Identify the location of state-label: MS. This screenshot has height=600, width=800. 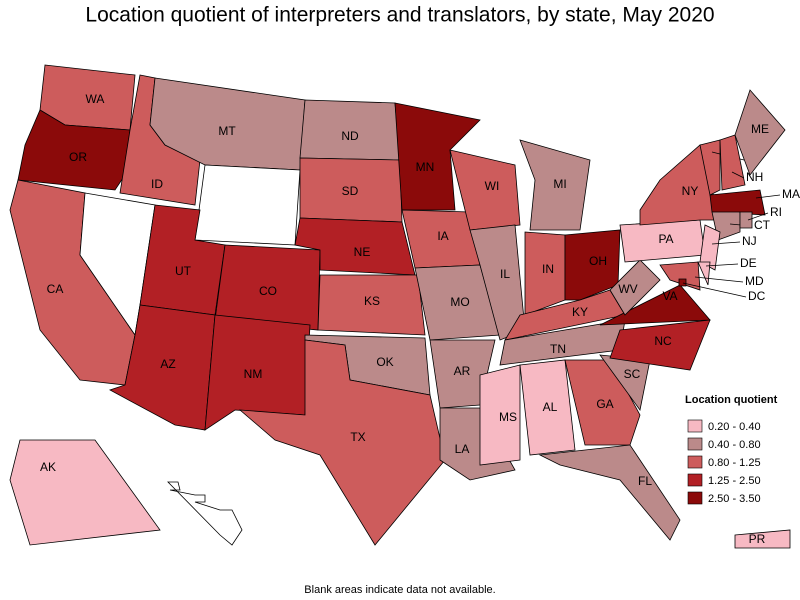
(508, 417).